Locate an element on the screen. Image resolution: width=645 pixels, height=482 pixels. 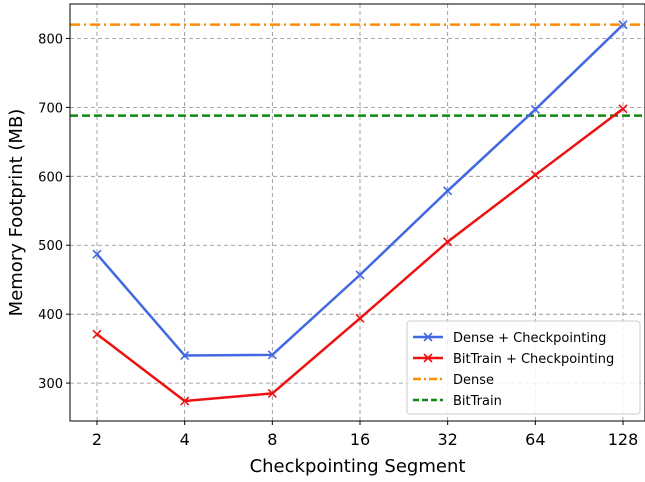
legend-box is located at coordinates (523, 367).